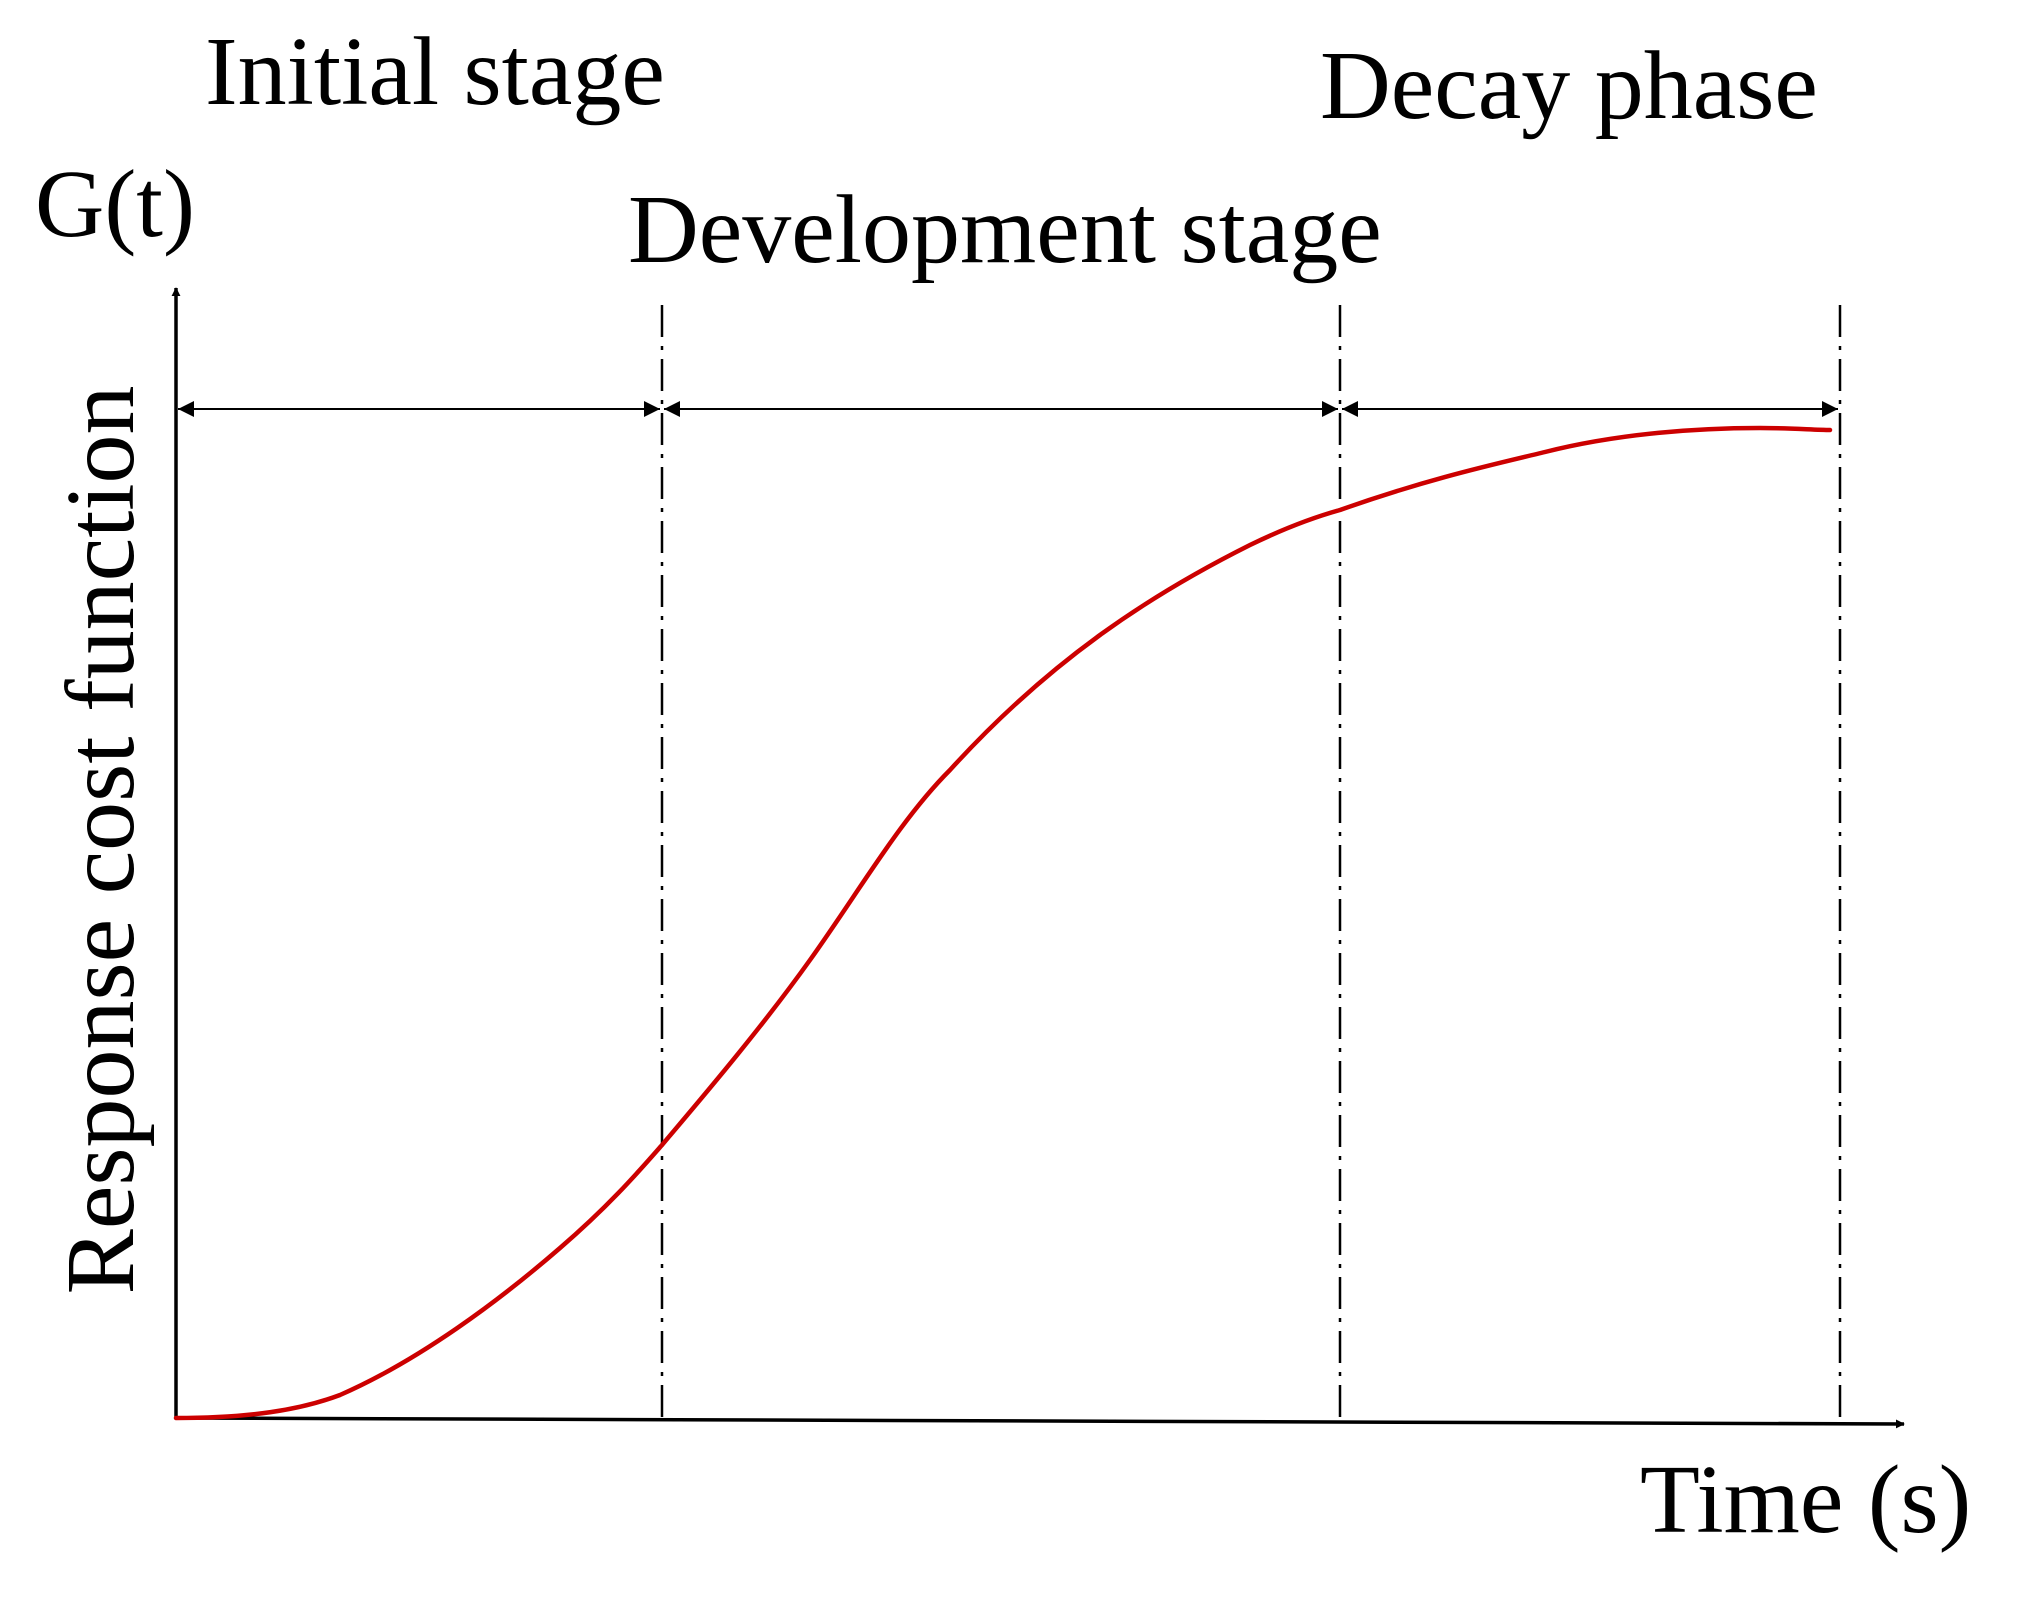  I want to click on x-axis-title: Time (s), so click(1805, 1500).